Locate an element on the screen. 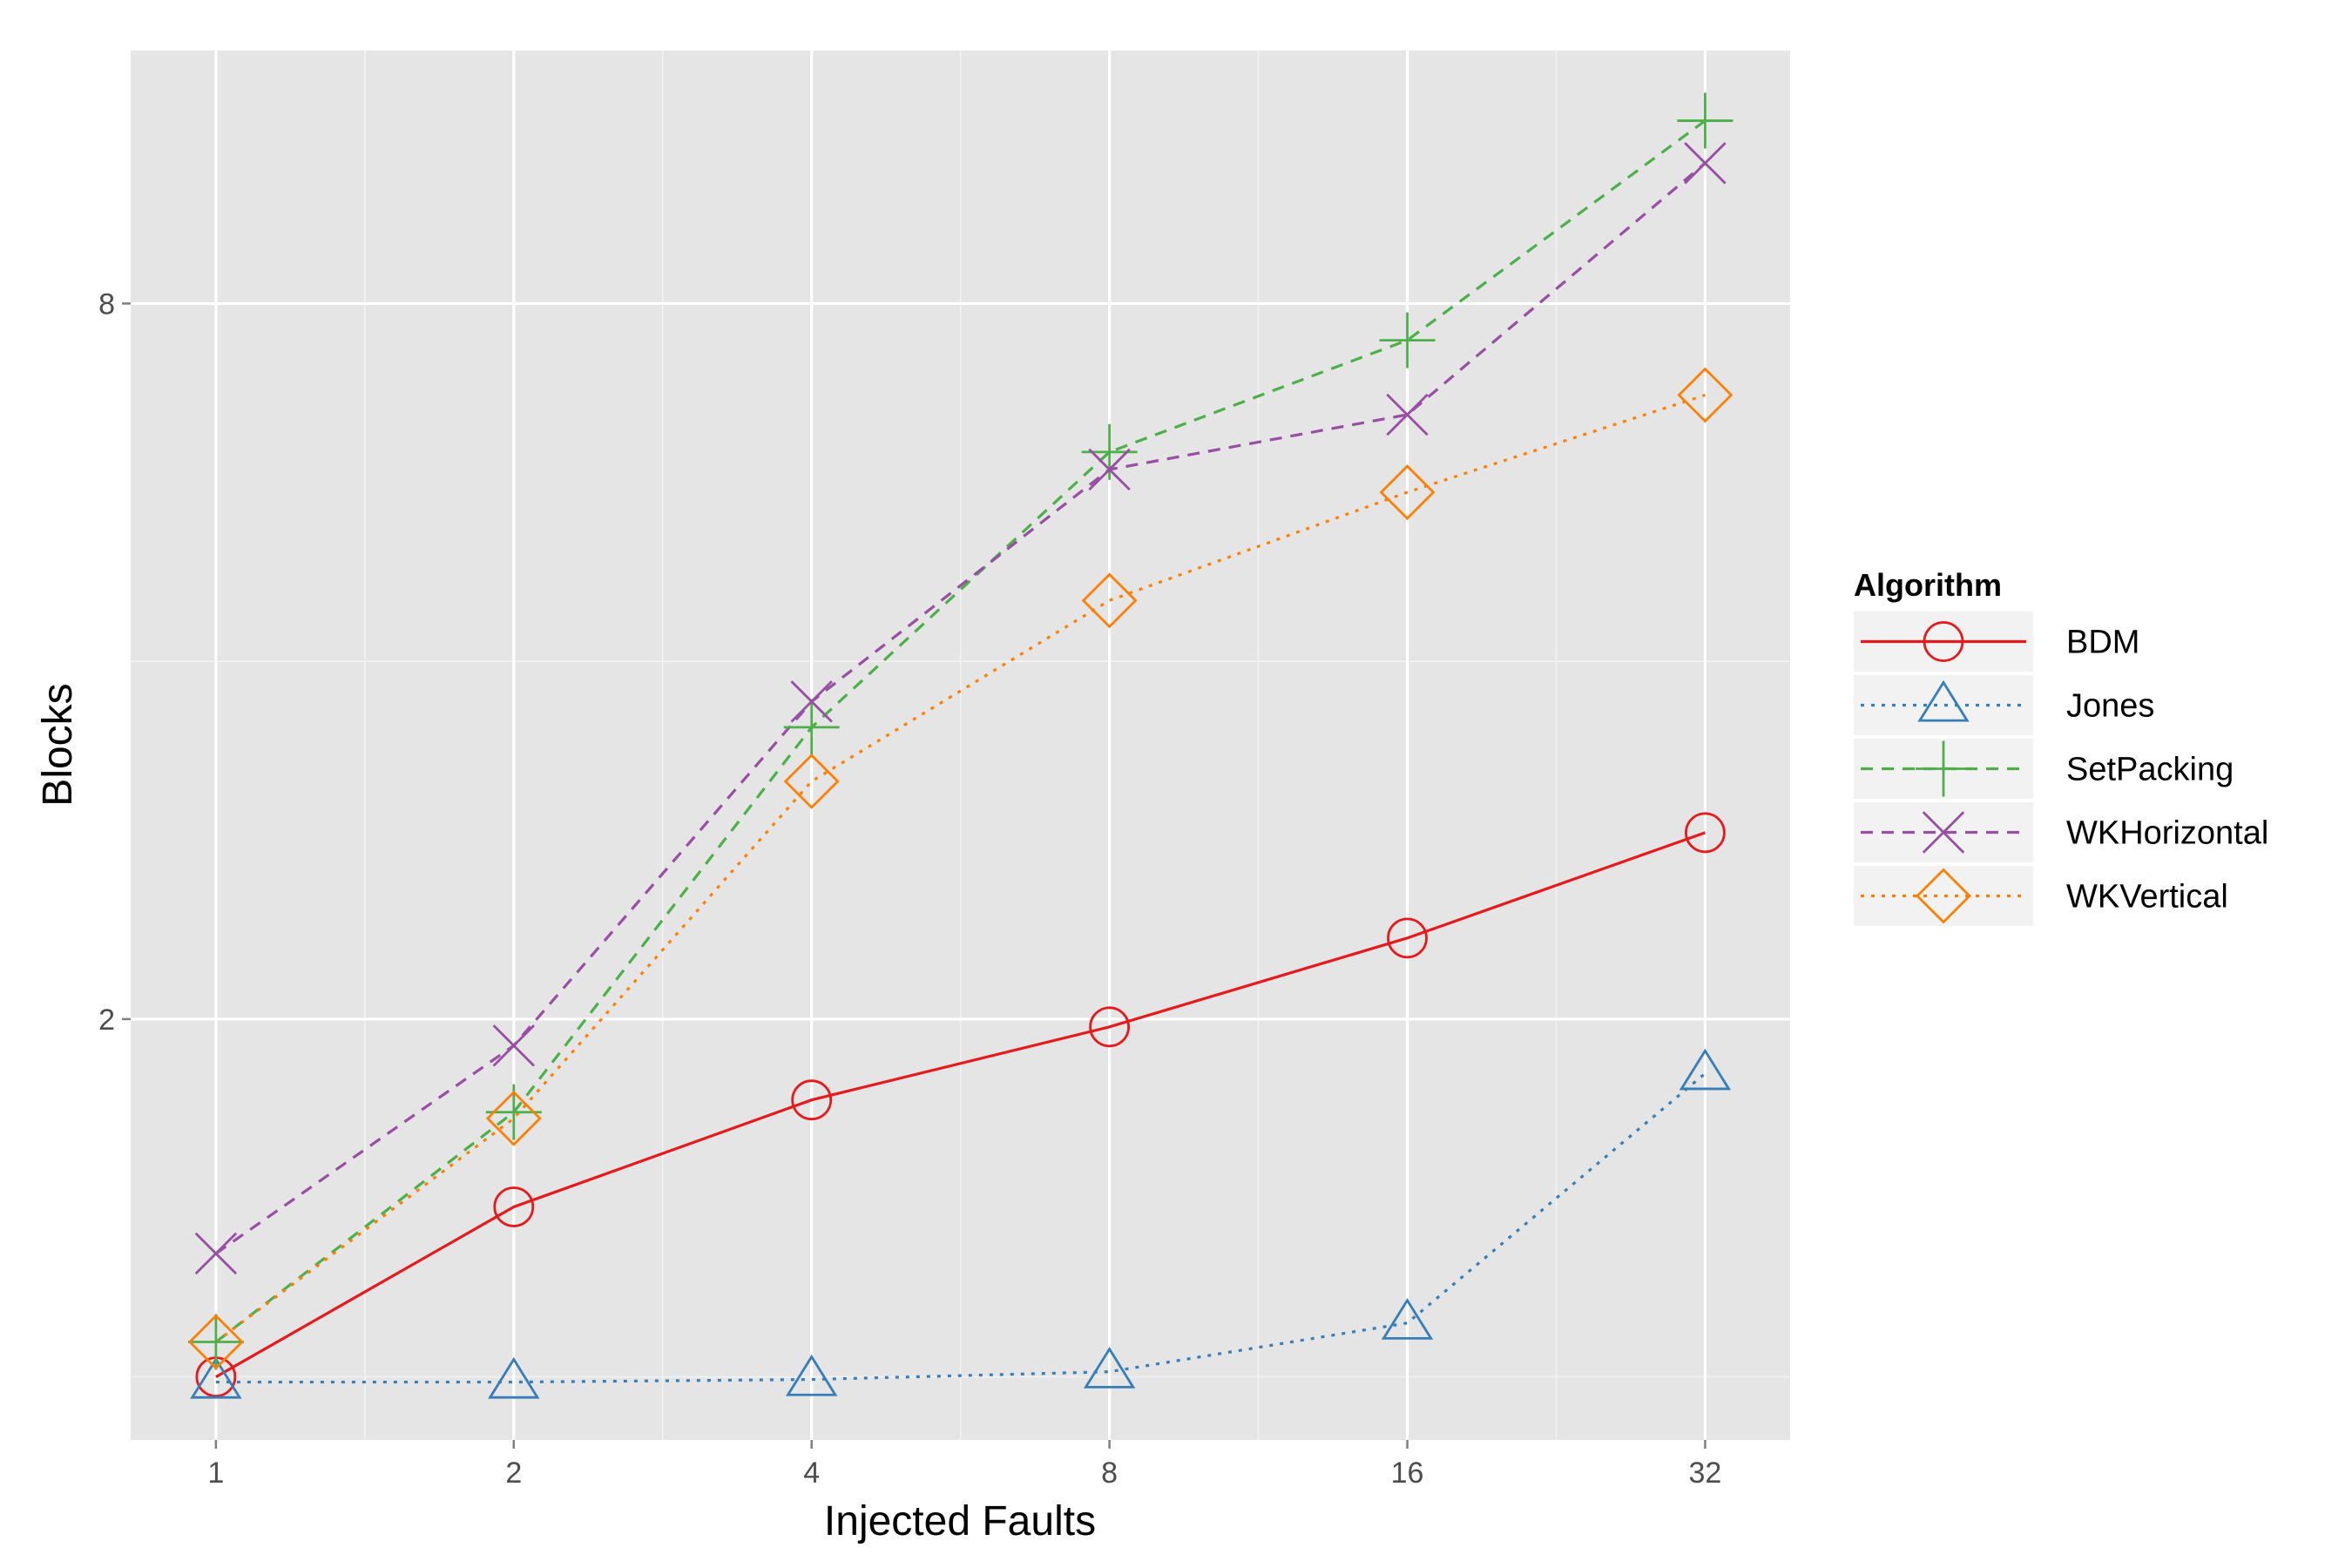 The height and width of the screenshot is (1568, 2352). legend-label: BDM is located at coordinates (2102, 643).